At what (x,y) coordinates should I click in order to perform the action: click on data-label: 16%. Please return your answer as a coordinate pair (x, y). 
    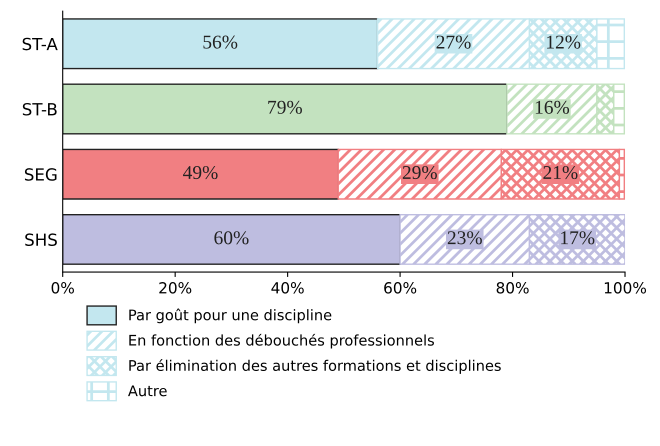
    Looking at the image, I should click on (553, 107).